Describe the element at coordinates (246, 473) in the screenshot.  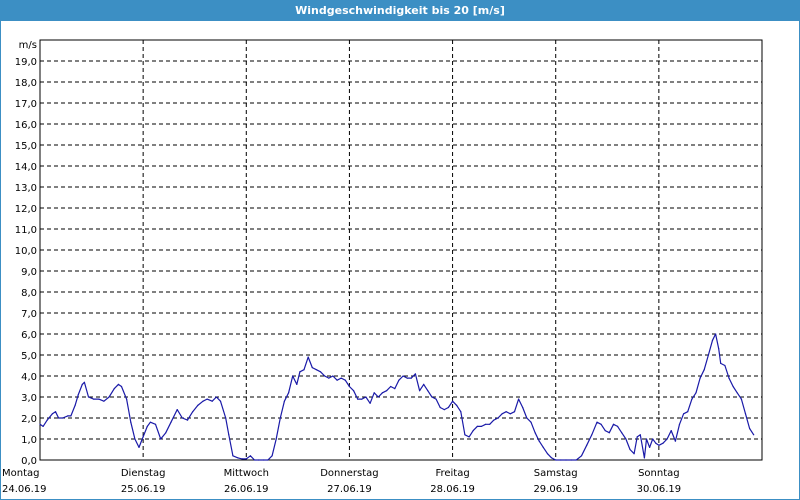
I see `x-tick-day: Mittwoch` at that location.